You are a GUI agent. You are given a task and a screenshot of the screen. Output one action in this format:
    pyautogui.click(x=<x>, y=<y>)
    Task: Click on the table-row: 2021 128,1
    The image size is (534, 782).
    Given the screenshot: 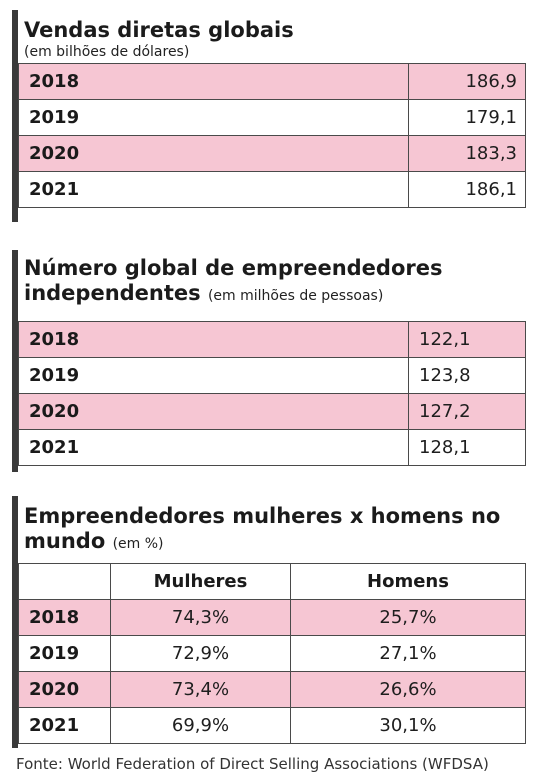 What is the action you would take?
    pyautogui.click(x=272, y=447)
    